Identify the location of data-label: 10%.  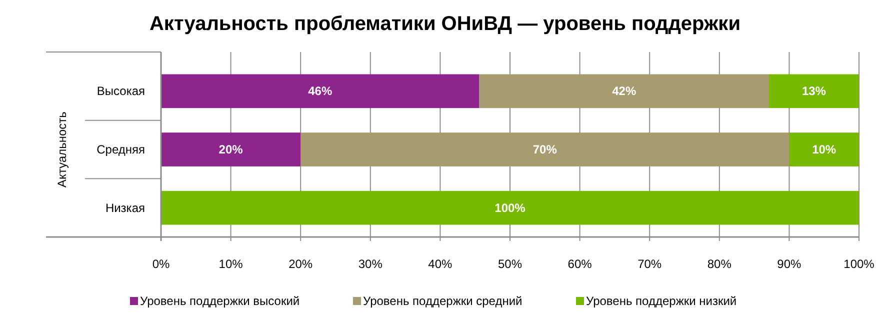
(824, 149).